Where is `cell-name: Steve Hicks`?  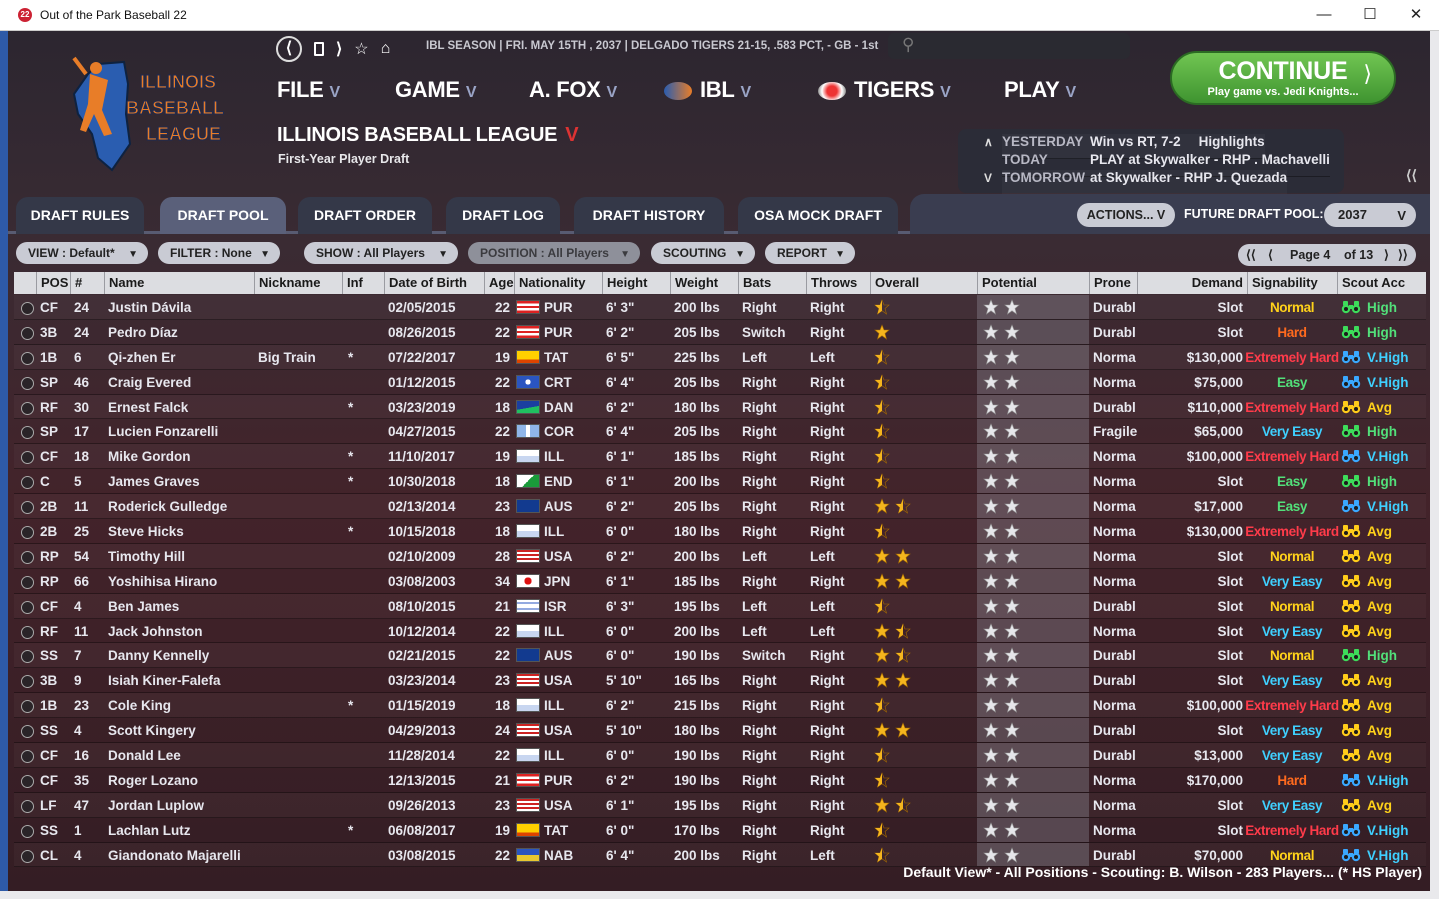
cell-name: Steve Hicks is located at coordinates (146, 532).